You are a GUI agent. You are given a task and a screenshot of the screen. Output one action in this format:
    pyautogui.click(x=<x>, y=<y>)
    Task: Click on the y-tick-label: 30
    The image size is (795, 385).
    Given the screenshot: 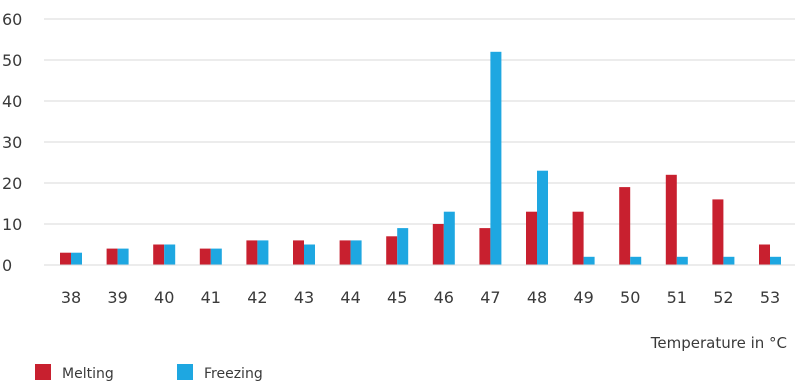 What is the action you would take?
    pyautogui.click(x=12, y=142)
    